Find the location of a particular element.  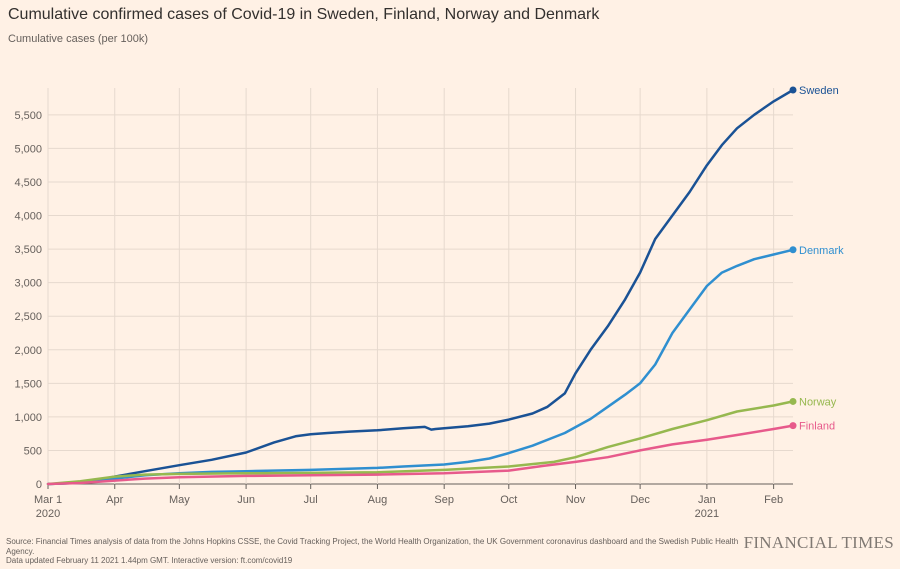

x-tick-label: Oct is located at coordinates (508, 500).